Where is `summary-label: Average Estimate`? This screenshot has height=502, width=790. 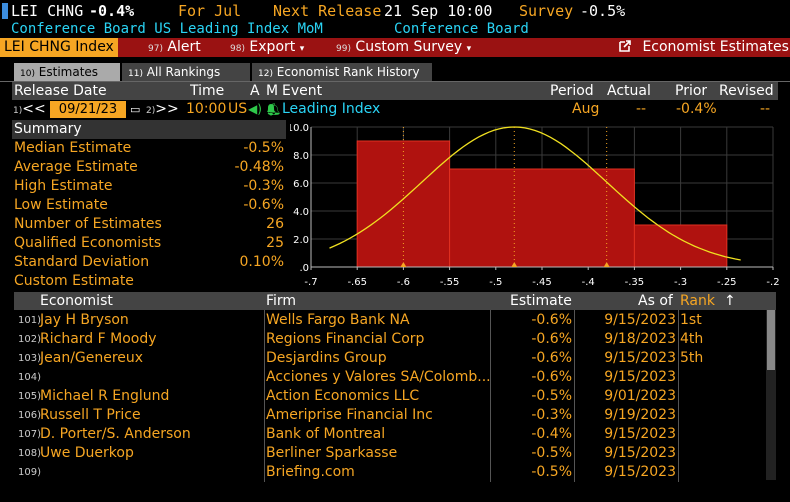 summary-label: Average Estimate is located at coordinates (76, 167).